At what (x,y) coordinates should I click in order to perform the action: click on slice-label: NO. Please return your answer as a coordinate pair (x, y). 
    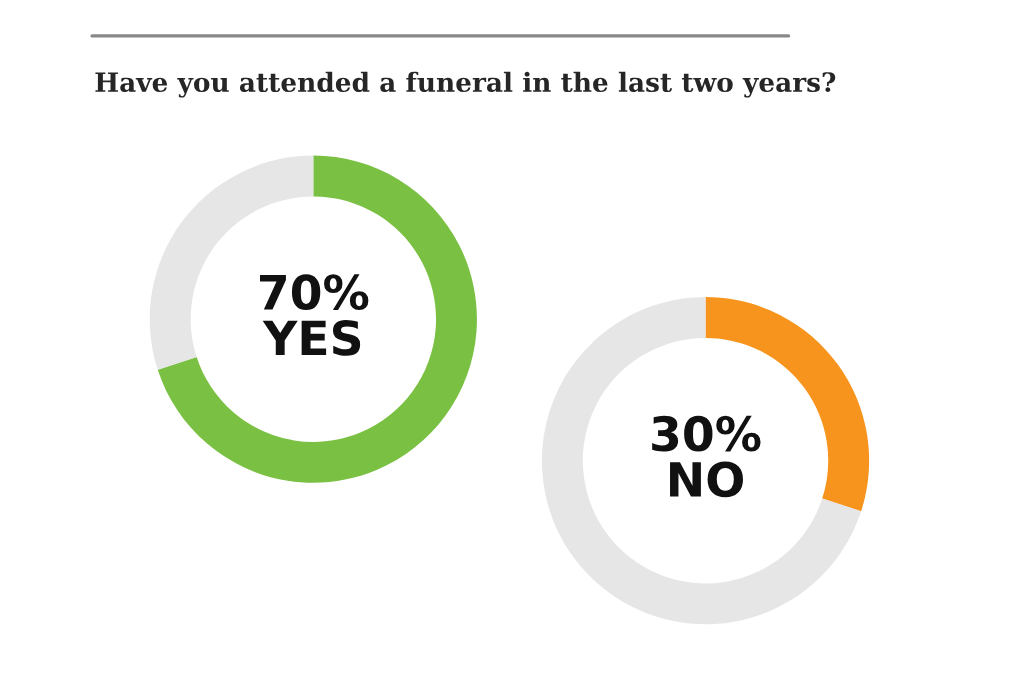
    Looking at the image, I should click on (706, 479).